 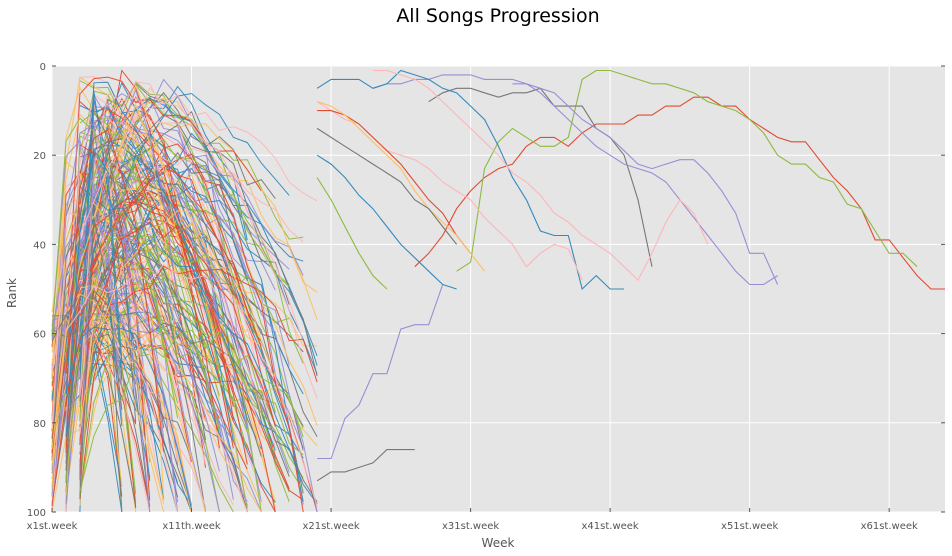 What do you see at coordinates (43, 67) in the screenshot?
I see `y-tick-label: 0` at bounding box center [43, 67].